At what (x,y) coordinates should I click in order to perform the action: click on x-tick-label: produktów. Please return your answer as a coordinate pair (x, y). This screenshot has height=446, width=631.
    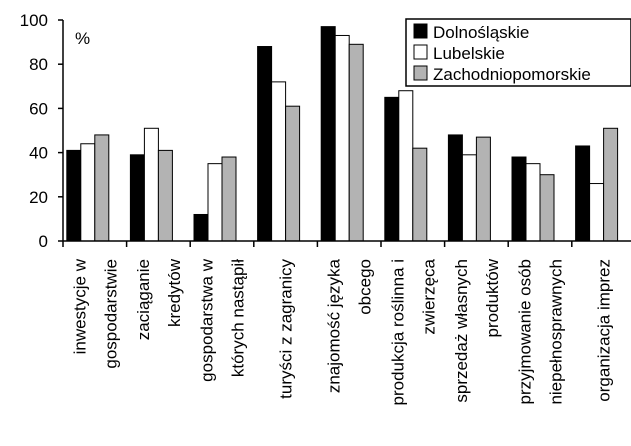
    Looking at the image, I should click on (492, 297).